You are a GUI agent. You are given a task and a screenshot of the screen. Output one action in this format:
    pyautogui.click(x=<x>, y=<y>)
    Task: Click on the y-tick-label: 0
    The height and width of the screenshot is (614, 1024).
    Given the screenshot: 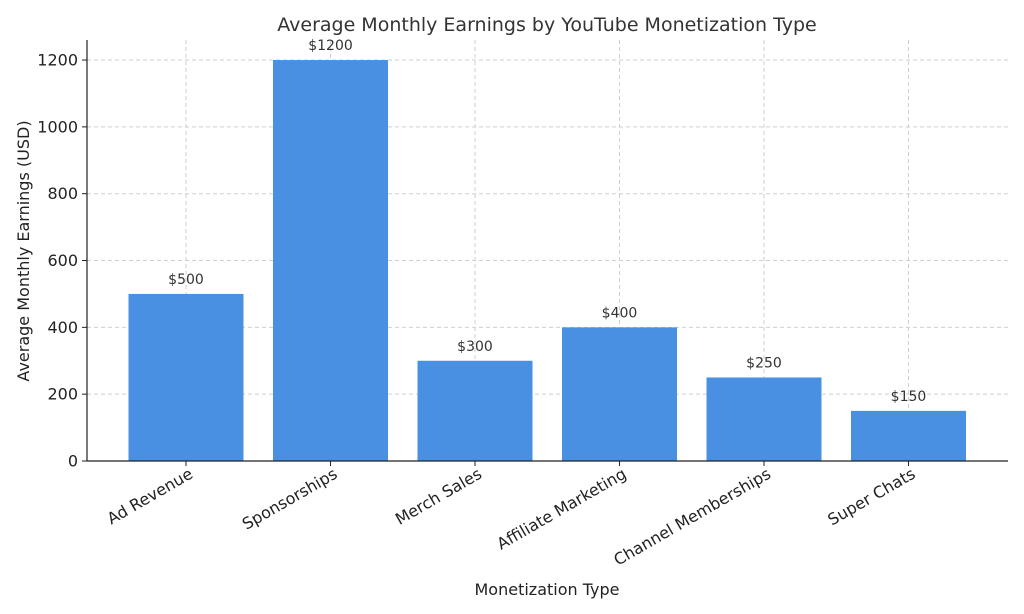 What is the action you would take?
    pyautogui.click(x=73, y=461)
    